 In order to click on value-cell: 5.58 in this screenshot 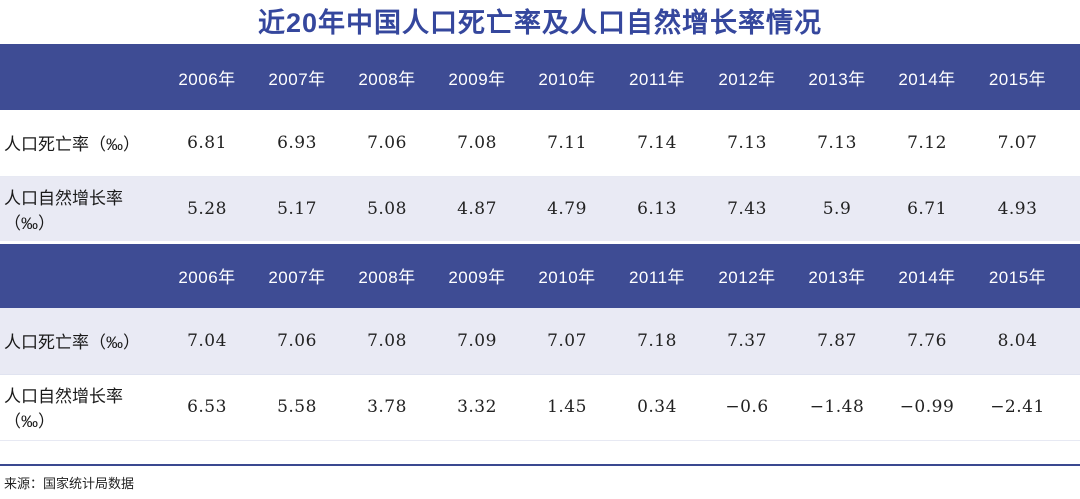, I will do `click(297, 407)`.